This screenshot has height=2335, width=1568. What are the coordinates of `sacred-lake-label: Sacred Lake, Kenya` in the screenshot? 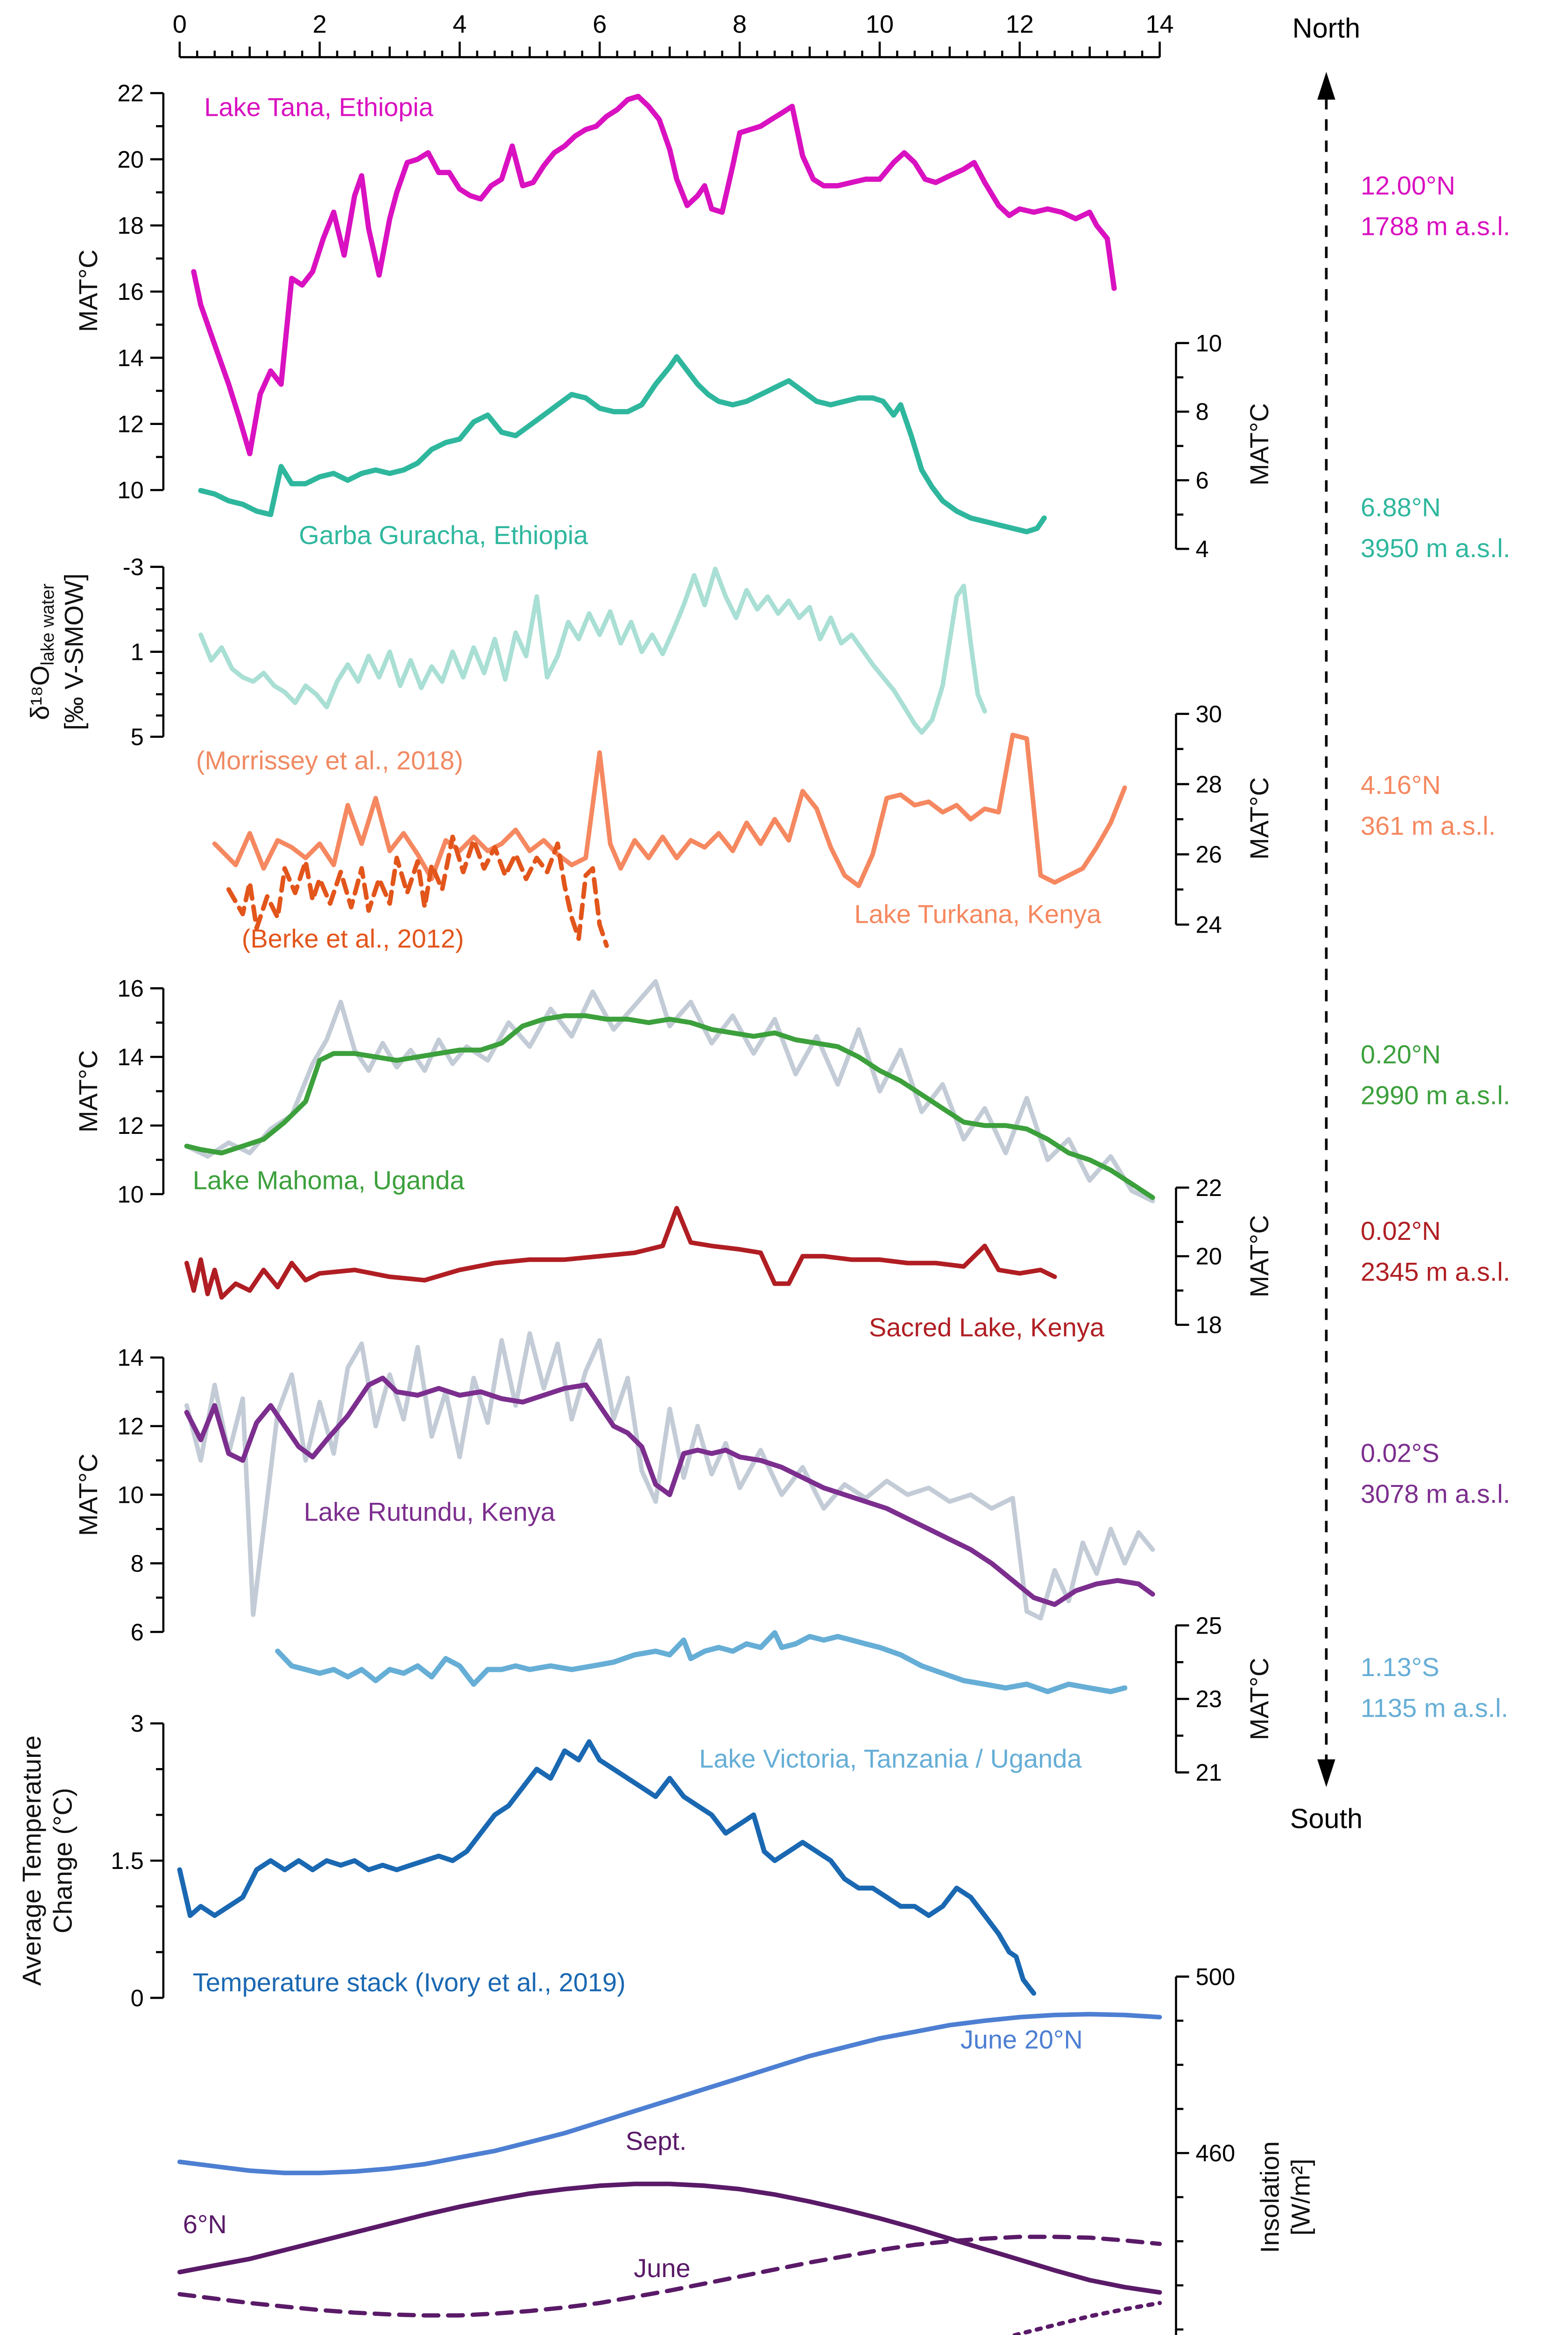 It's located at (986, 1329).